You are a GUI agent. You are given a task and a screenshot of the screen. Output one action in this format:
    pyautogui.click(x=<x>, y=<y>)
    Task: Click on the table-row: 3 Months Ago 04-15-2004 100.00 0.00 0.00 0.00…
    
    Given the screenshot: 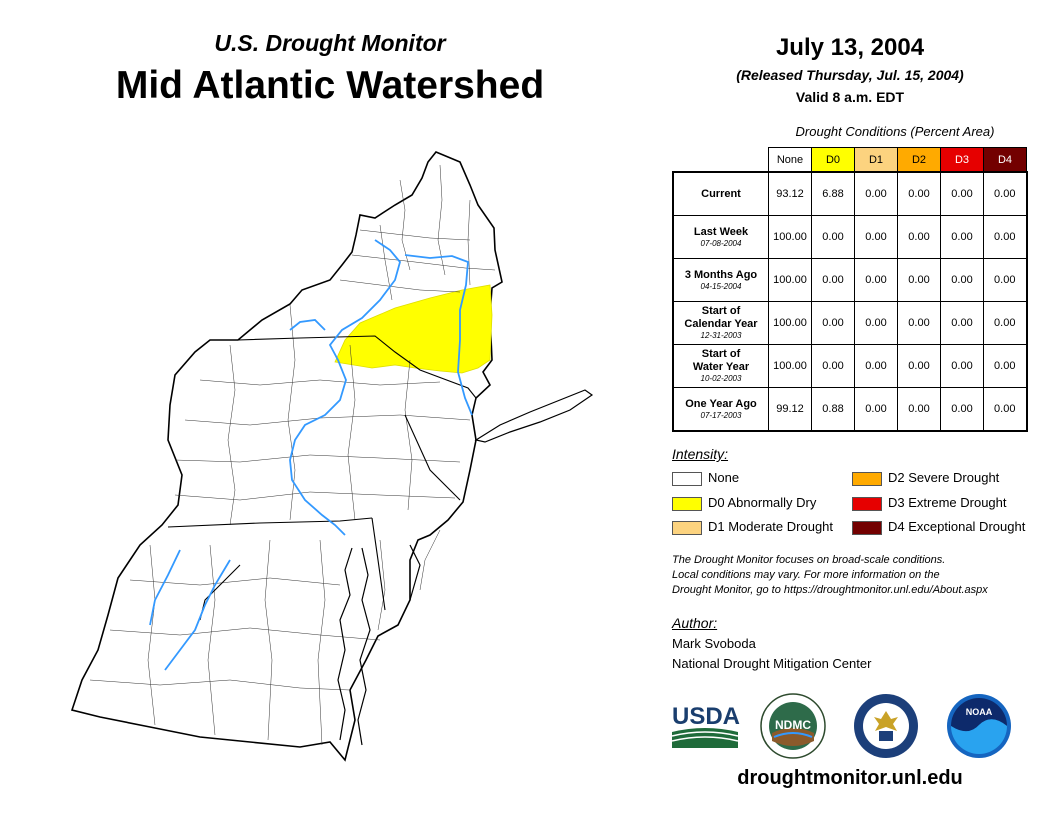 What is the action you would take?
    pyautogui.click(x=849, y=280)
    